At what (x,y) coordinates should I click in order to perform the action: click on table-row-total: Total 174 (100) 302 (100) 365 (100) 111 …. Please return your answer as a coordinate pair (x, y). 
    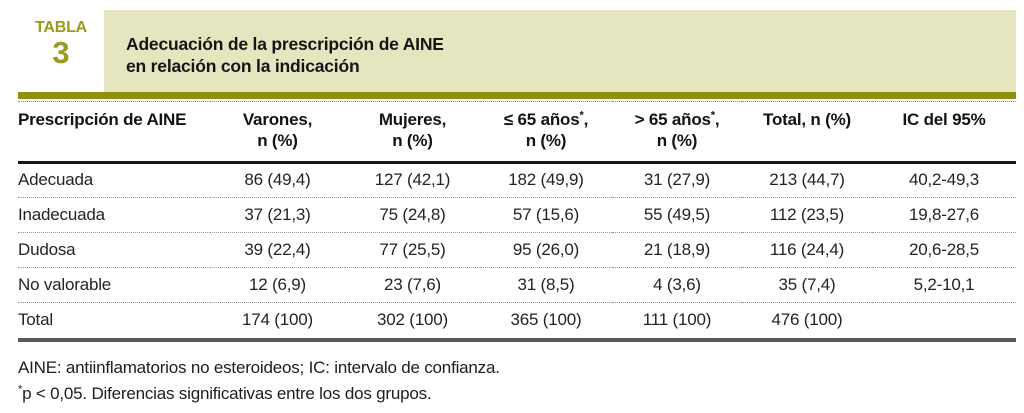
    Looking at the image, I should click on (517, 322).